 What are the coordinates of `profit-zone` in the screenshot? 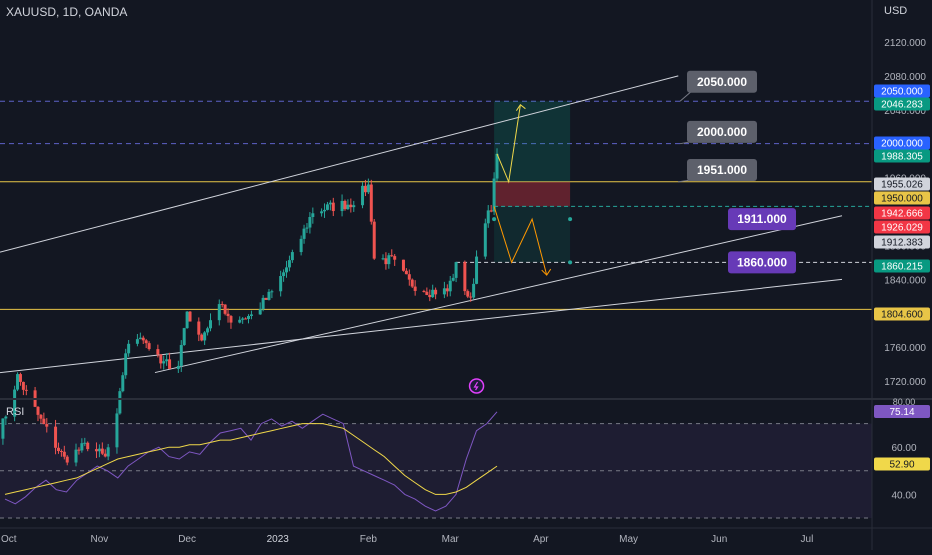 It's located at (532, 141).